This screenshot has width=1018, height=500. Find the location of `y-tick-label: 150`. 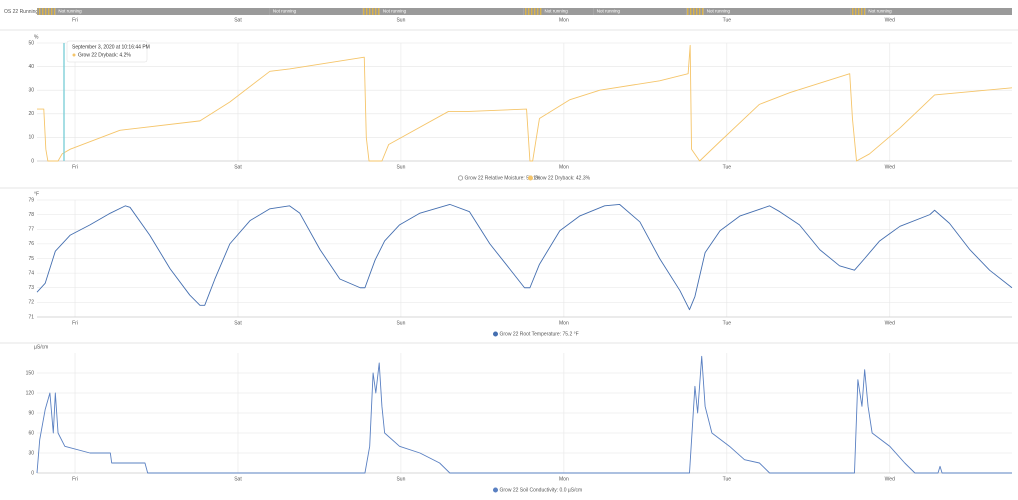

y-tick-label: 150 is located at coordinates (30, 373).